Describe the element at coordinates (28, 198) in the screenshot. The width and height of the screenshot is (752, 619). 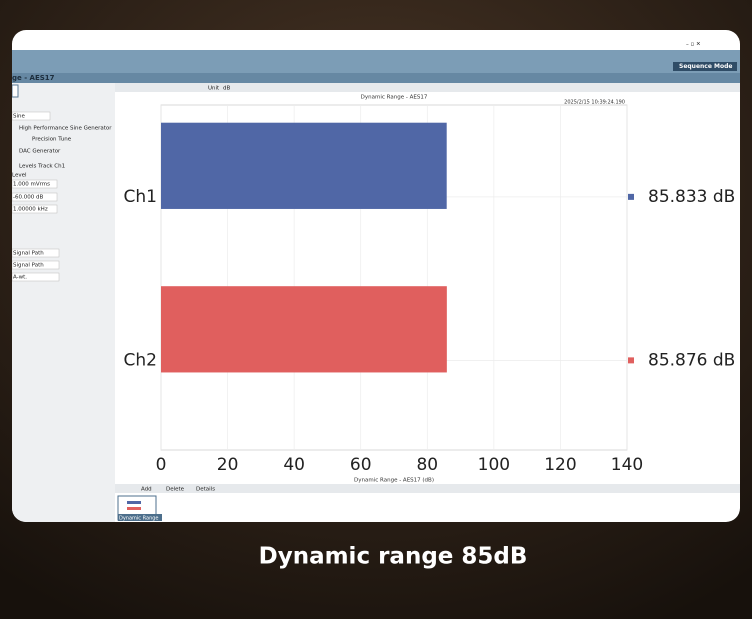
I see `input-value: -60.000 dB` at that location.